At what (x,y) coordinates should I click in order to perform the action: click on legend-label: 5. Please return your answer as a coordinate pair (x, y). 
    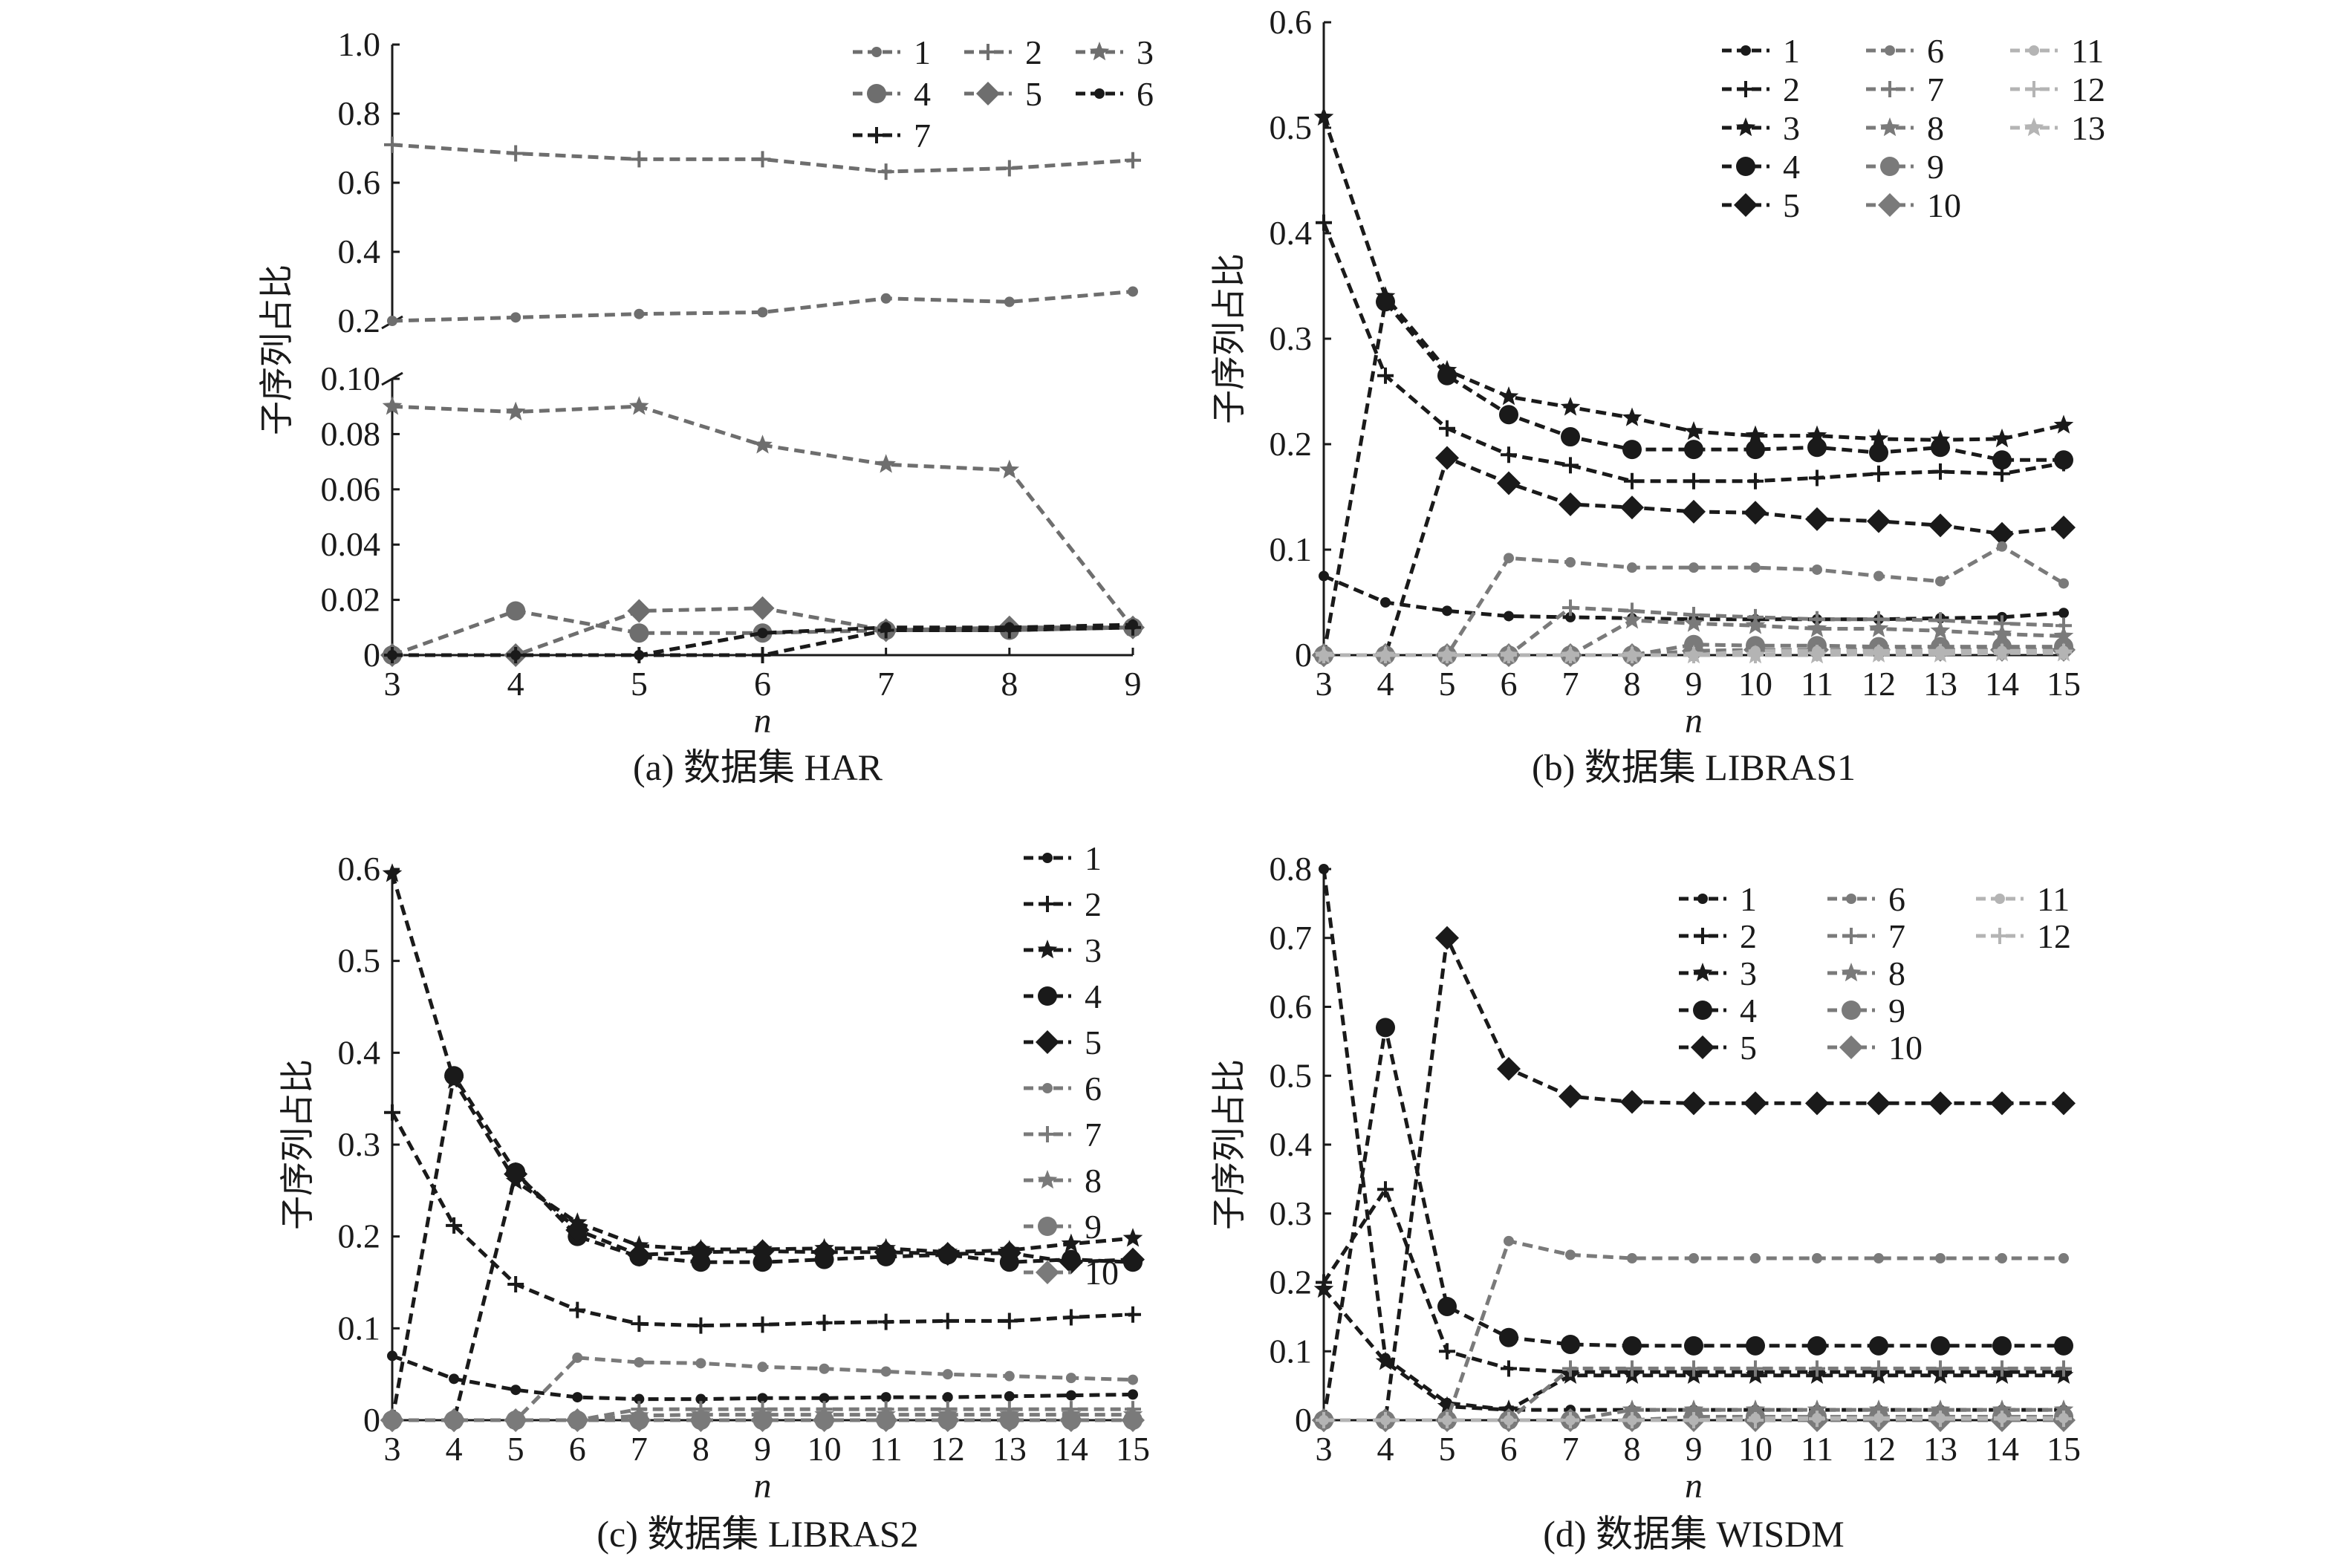
    Looking at the image, I should click on (1094, 1043).